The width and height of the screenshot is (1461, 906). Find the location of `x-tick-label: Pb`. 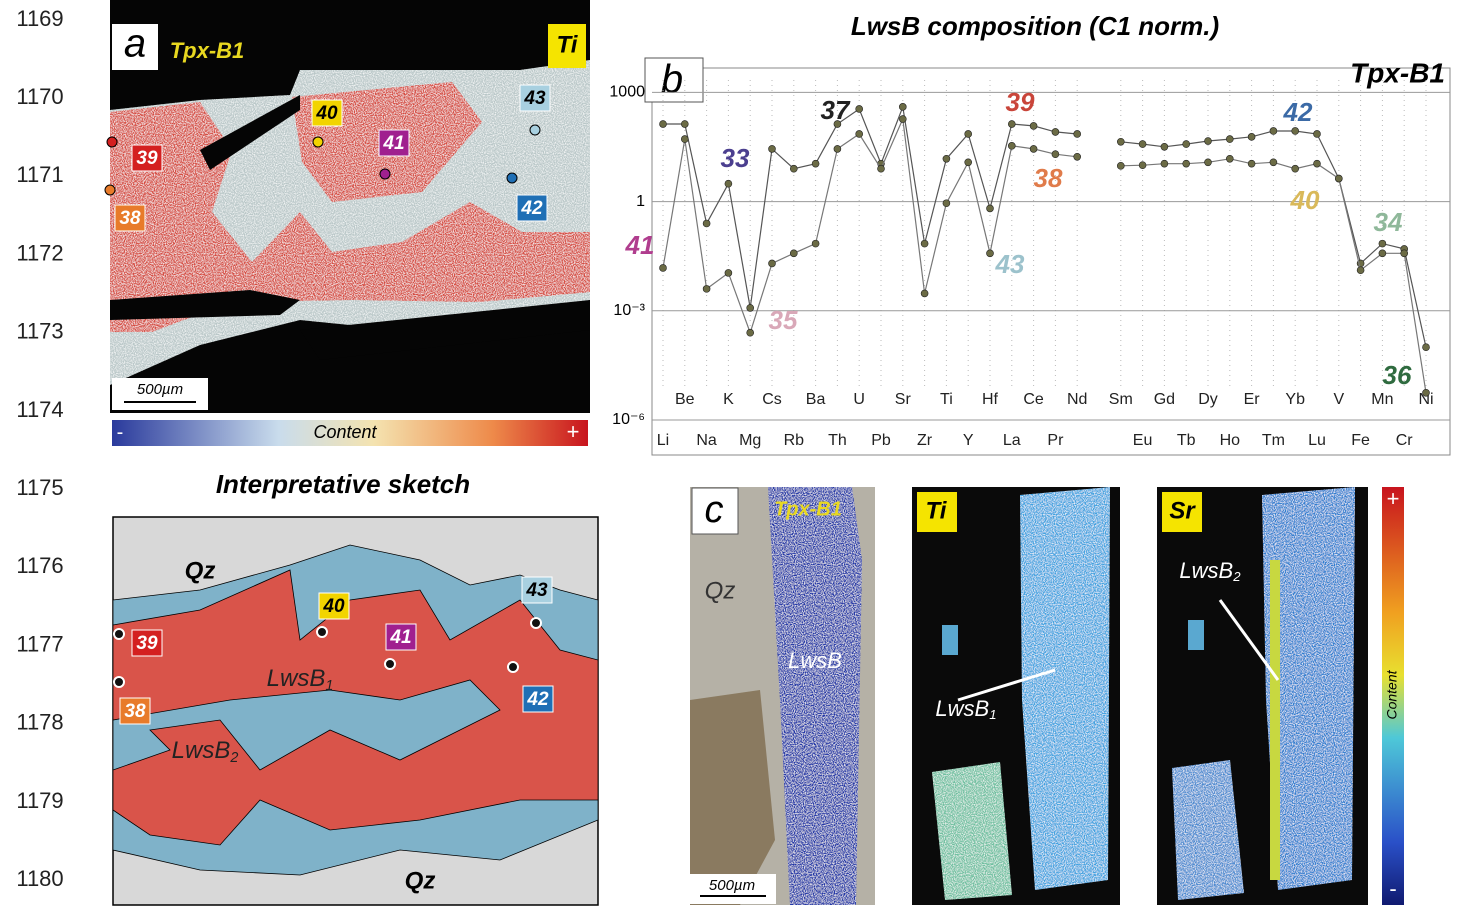

x-tick-label: Pb is located at coordinates (881, 440).